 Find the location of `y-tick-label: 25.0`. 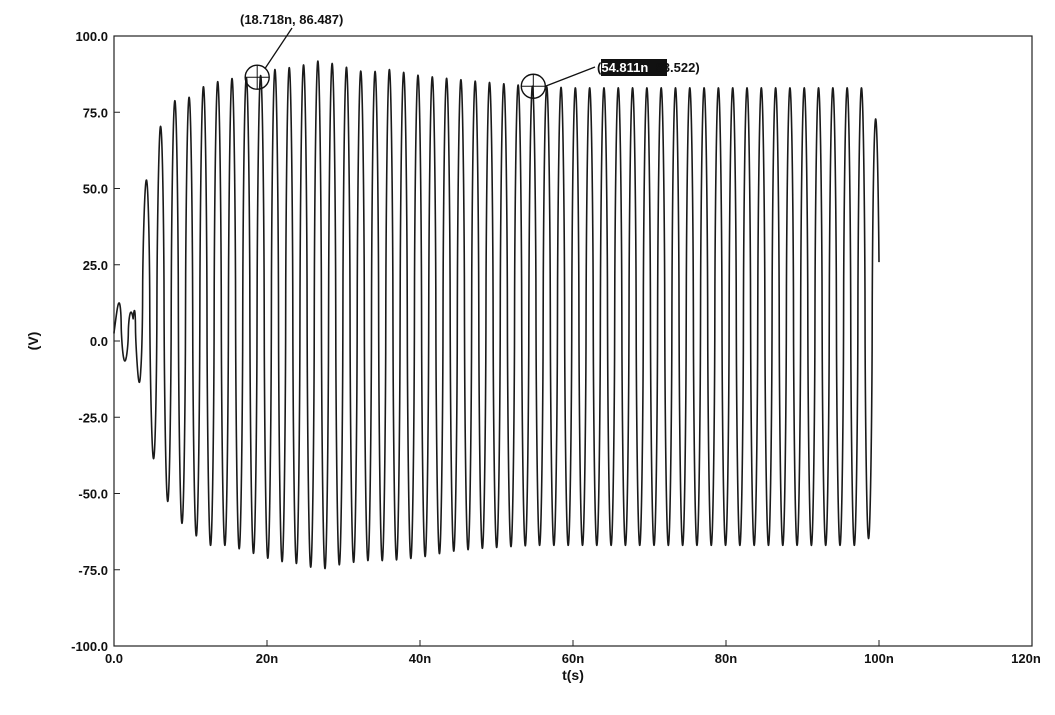

y-tick-label: 25.0 is located at coordinates (95, 265).